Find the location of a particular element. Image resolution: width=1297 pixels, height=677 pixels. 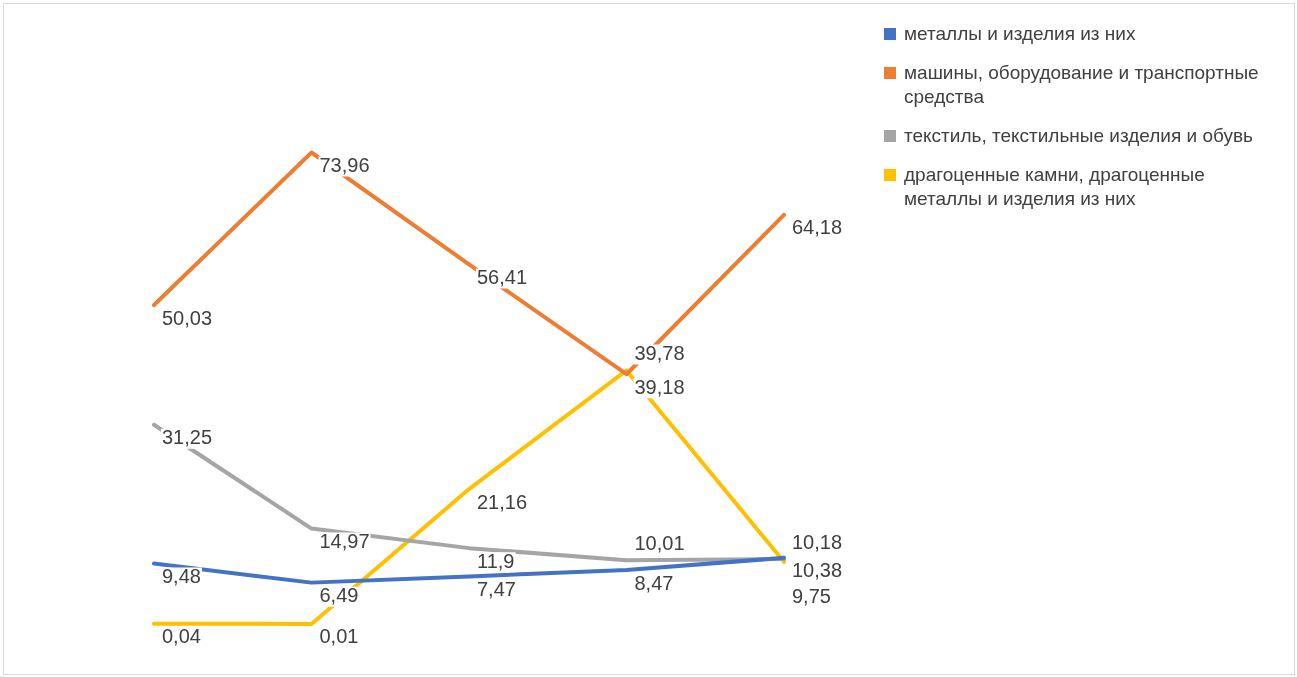

data-label: 0,04 is located at coordinates (181, 636).